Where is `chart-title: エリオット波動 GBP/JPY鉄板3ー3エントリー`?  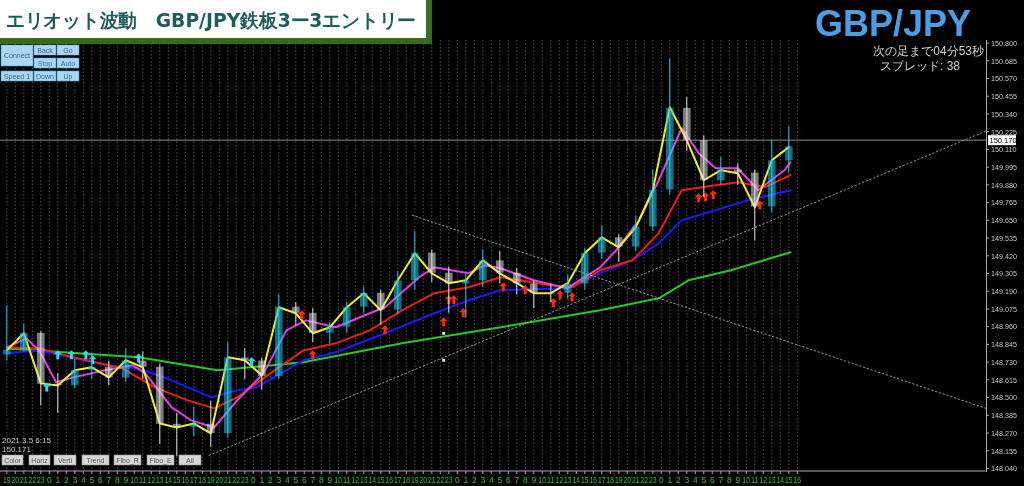 chart-title: エリオット波動 GBP/JPY鉄板3ー3エントリー is located at coordinates (214, 20).